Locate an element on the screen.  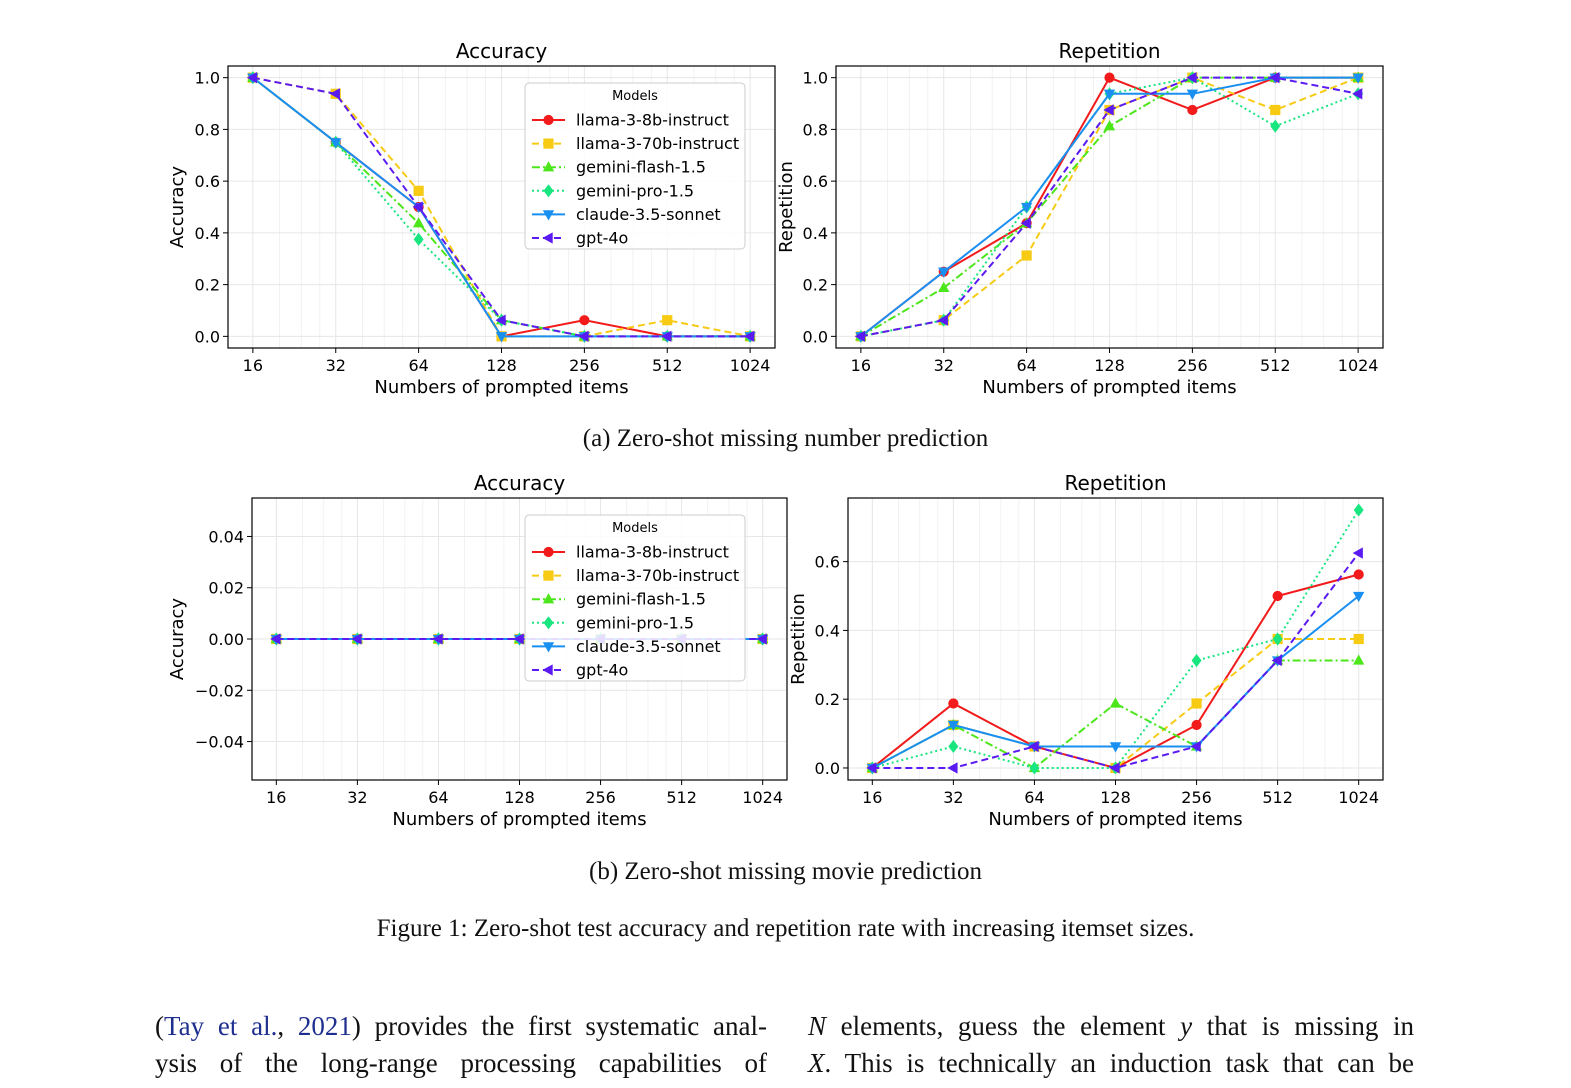
legend-title: Models is located at coordinates (635, 96).